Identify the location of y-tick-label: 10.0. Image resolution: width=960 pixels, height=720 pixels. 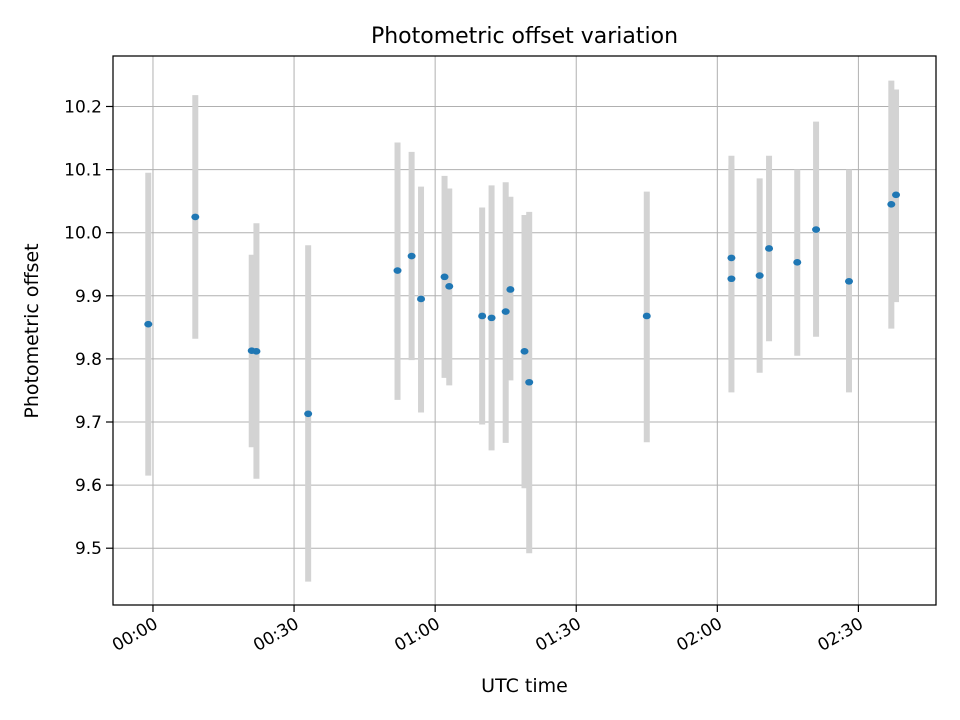
(83, 234).